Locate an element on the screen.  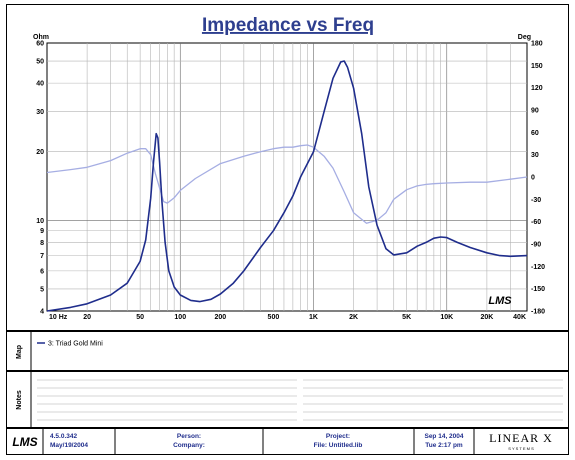
y-left-tick-label: 10 is located at coordinates (40, 221).